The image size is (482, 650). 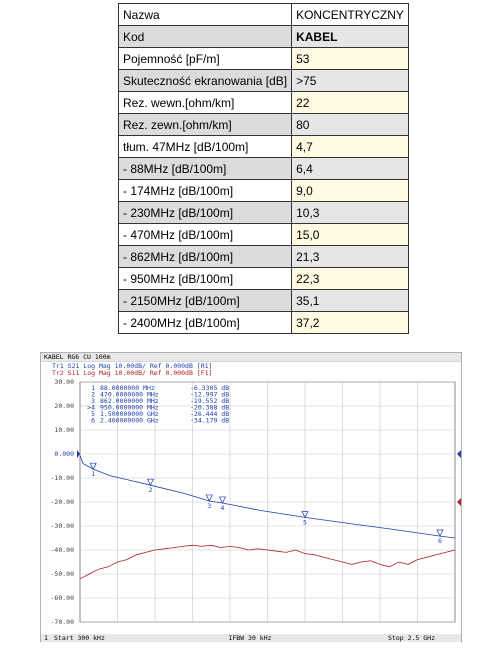 What do you see at coordinates (64, 454) in the screenshot?
I see `y-tick-label: 0.000` at bounding box center [64, 454].